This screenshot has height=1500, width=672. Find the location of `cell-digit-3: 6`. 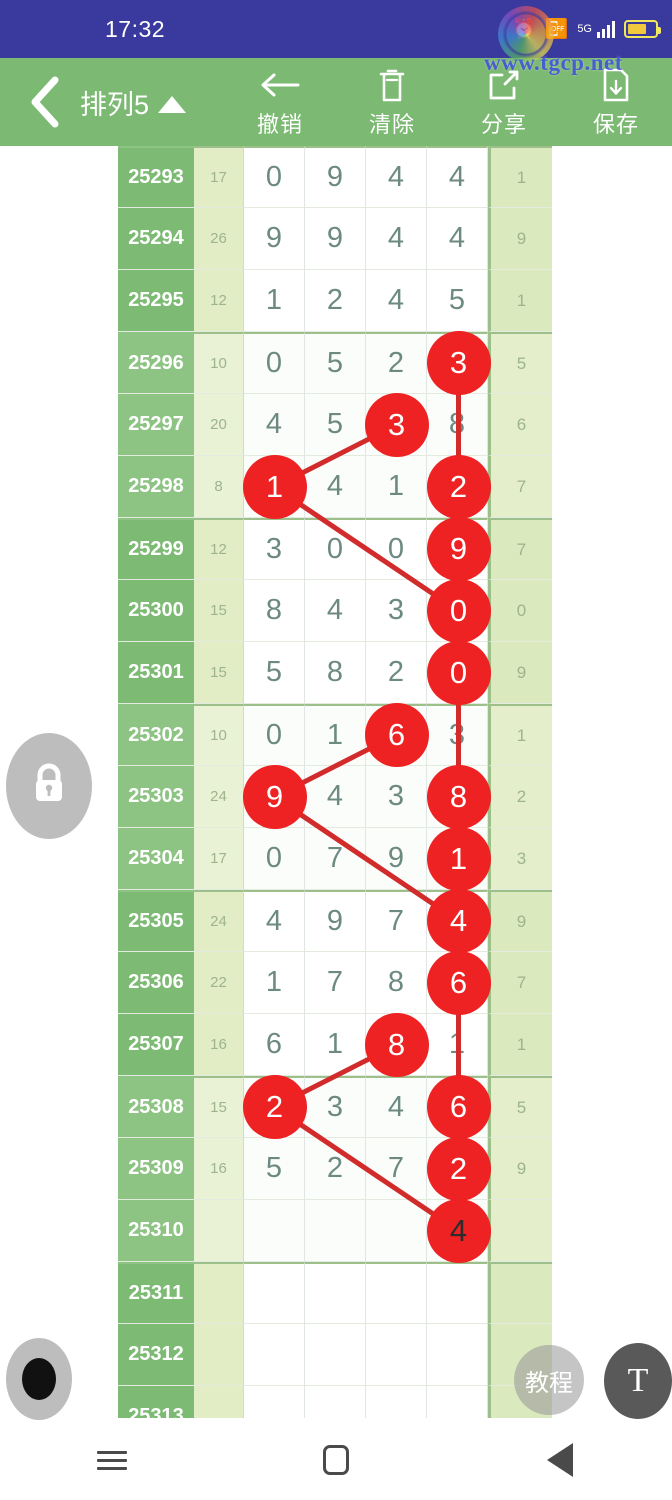

cell-digit-3: 6 is located at coordinates (396, 735).